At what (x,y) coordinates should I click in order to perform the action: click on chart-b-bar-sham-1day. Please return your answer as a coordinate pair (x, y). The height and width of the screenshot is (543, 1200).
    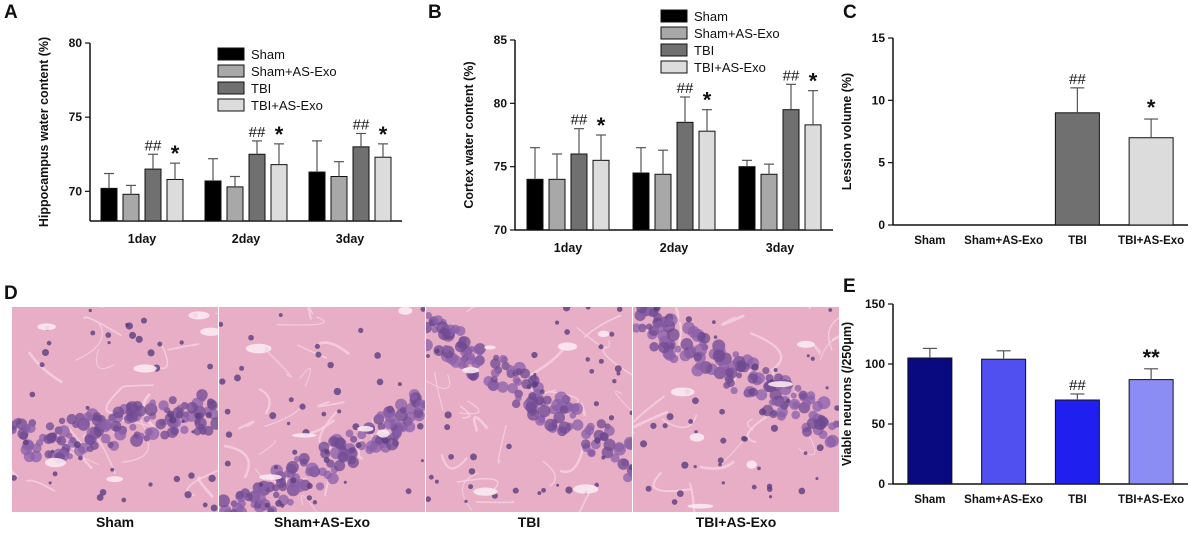
    Looking at the image, I should click on (535, 204).